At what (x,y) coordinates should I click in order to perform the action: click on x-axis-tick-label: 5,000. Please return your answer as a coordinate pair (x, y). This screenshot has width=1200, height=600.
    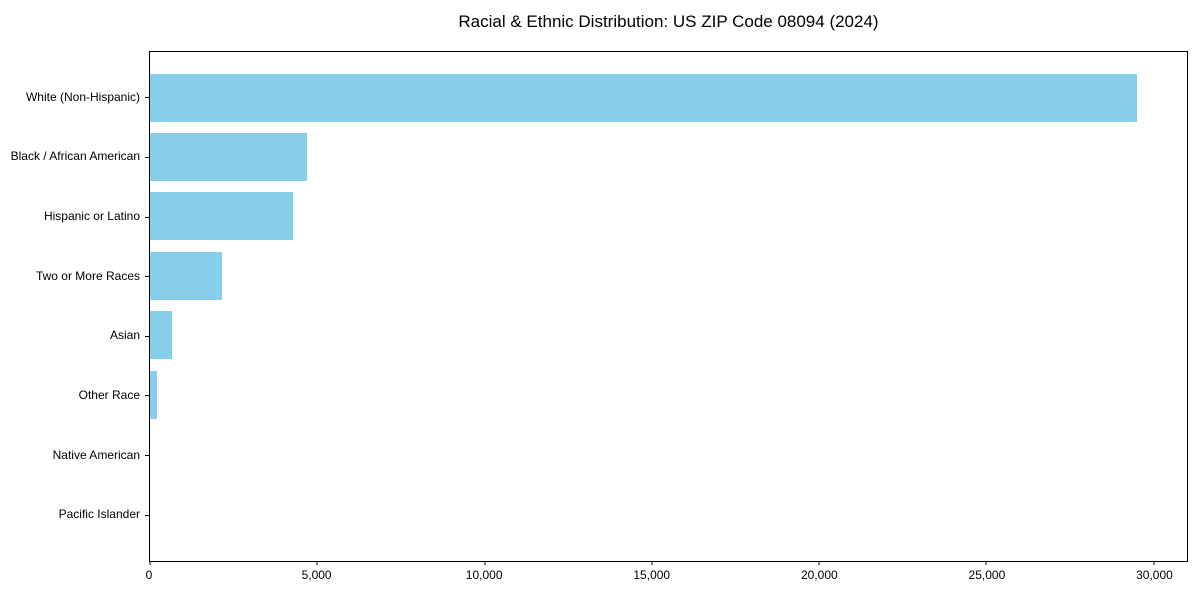
    Looking at the image, I should click on (316, 575).